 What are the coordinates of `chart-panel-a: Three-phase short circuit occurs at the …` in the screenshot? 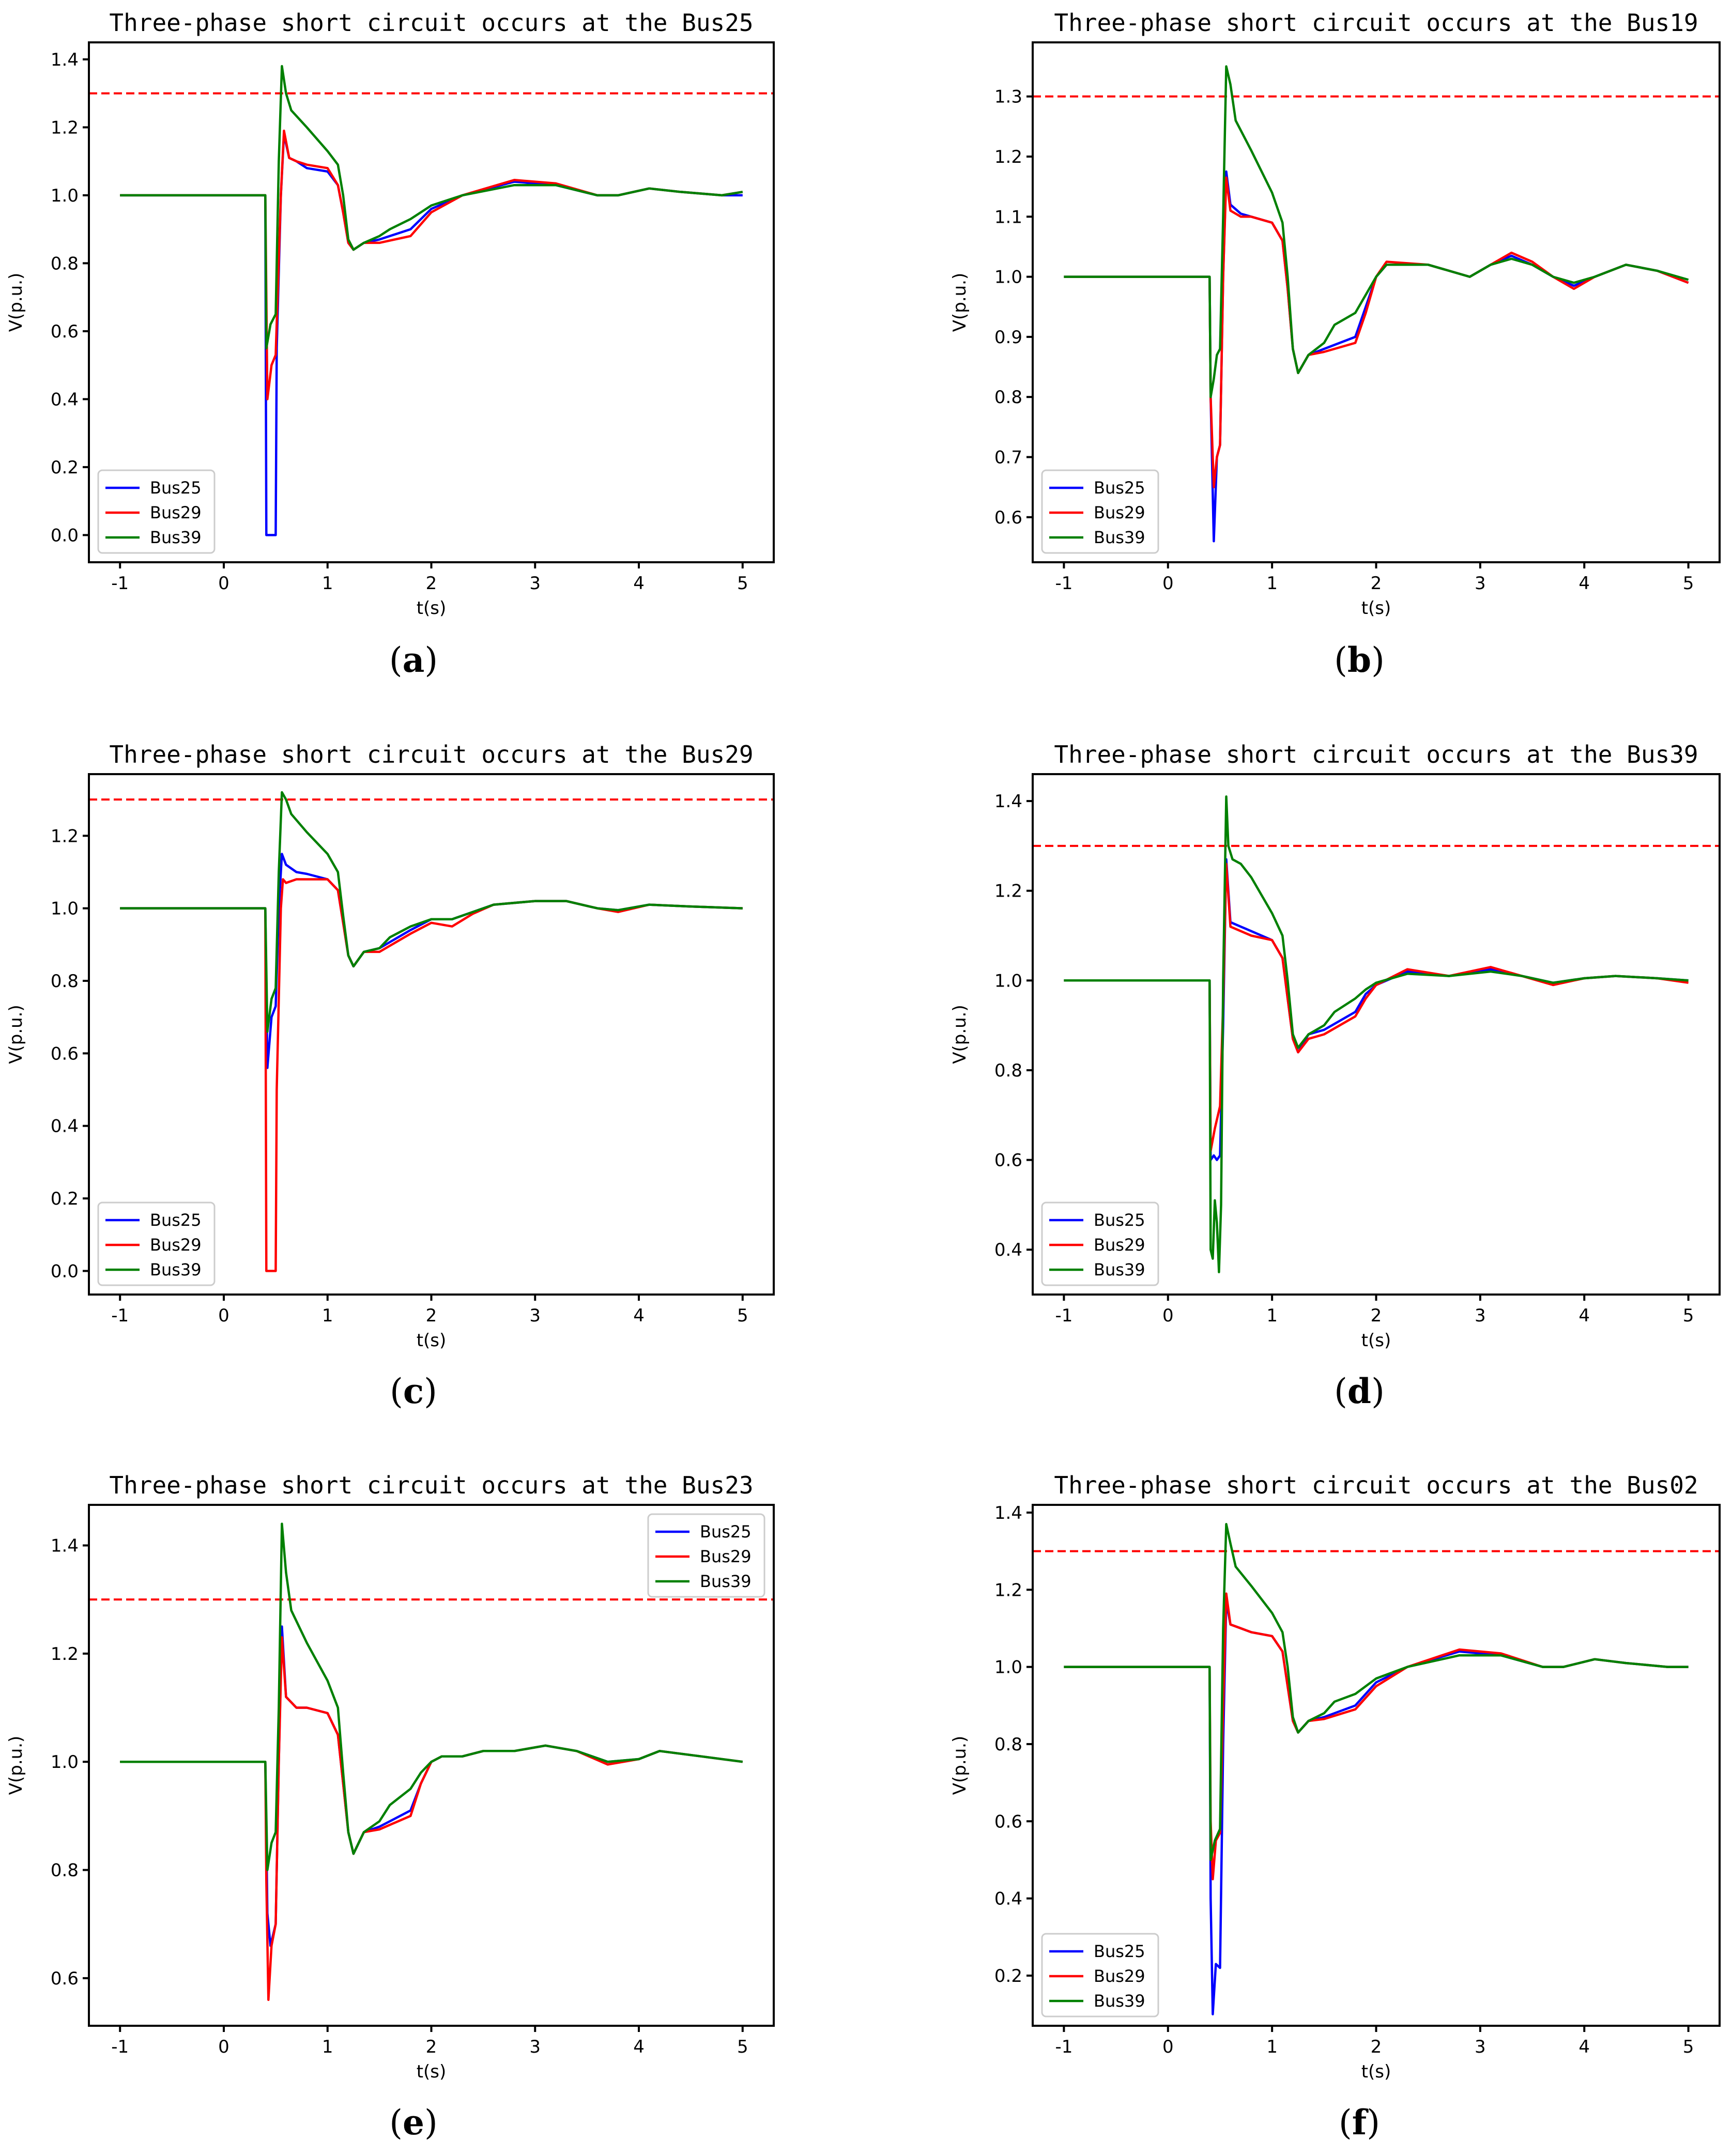 It's located at (390, 314).